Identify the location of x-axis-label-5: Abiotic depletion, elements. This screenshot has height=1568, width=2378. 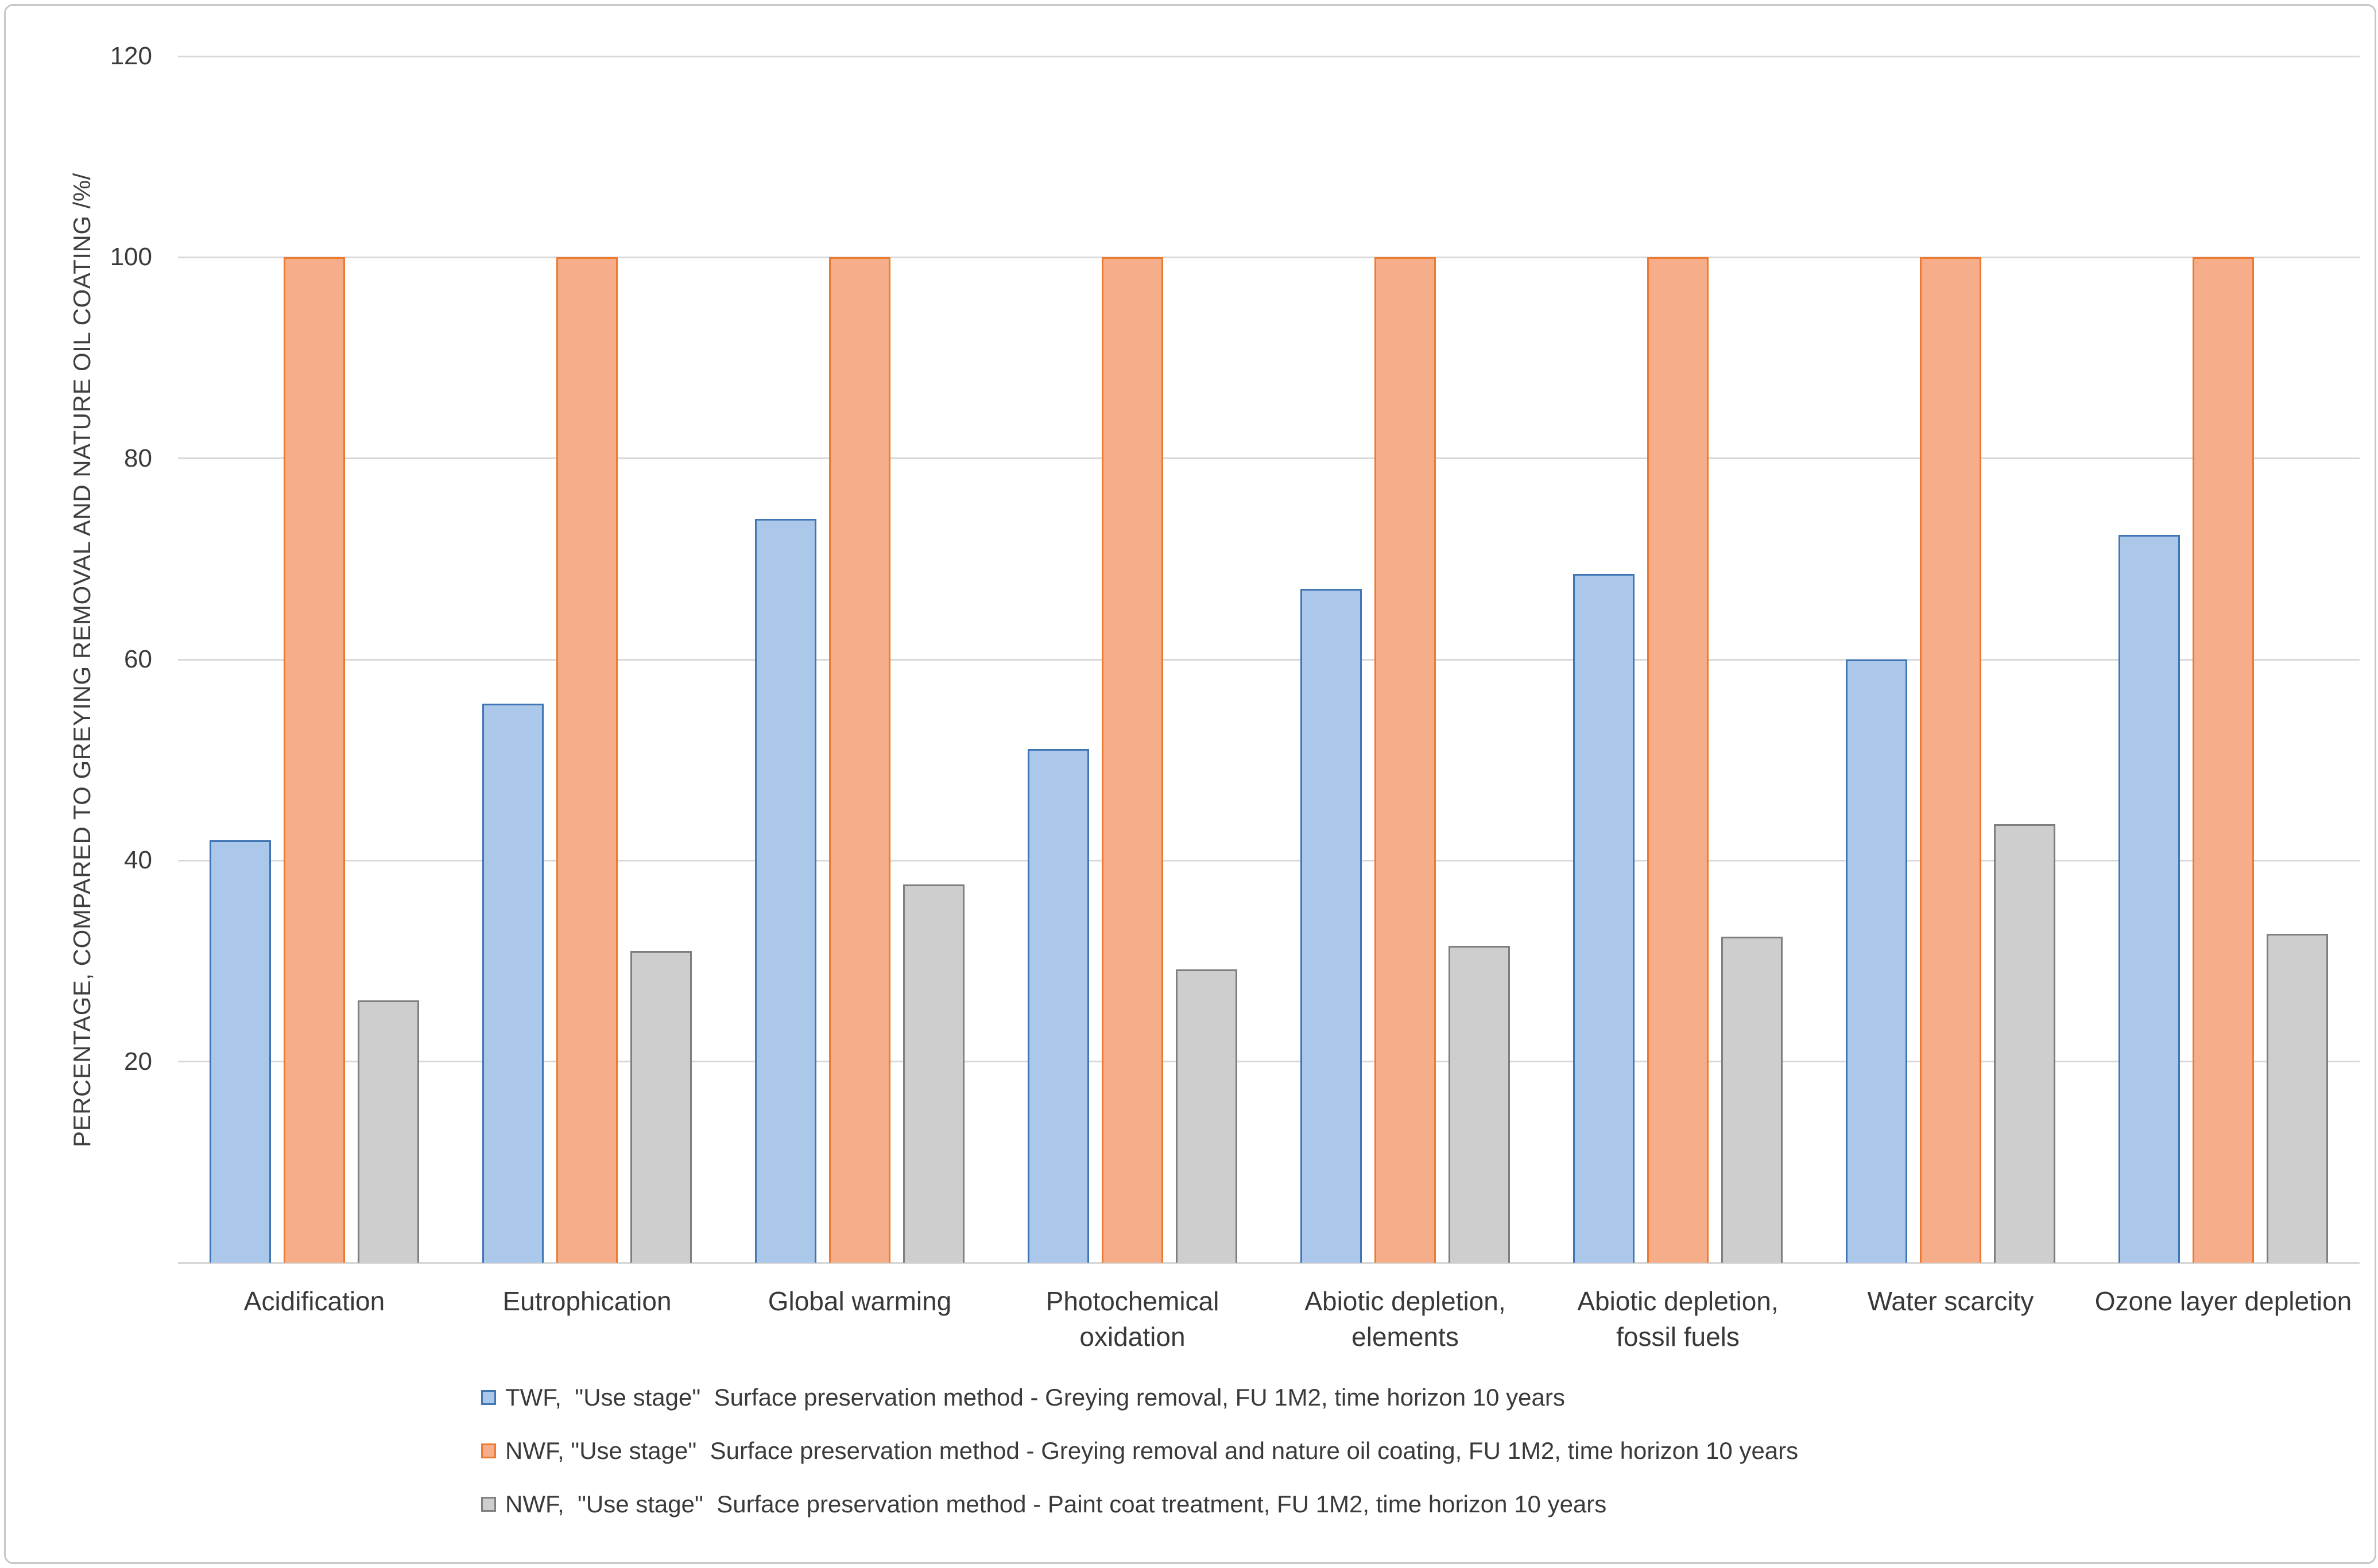
(1405, 1319).